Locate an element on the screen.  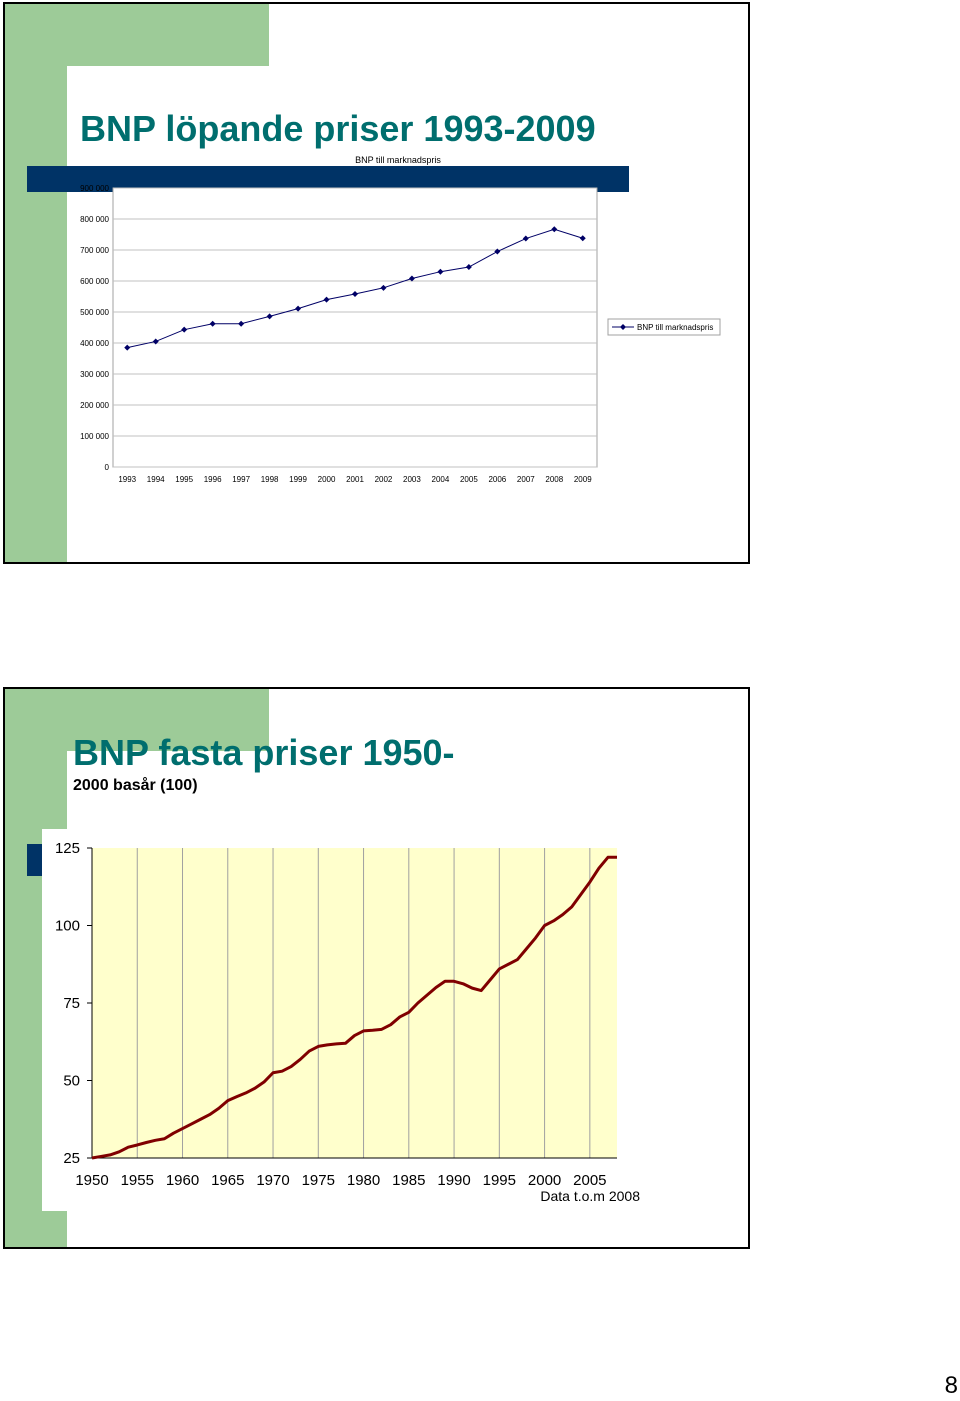
x-tick-label: 2002 is located at coordinates (384, 479).